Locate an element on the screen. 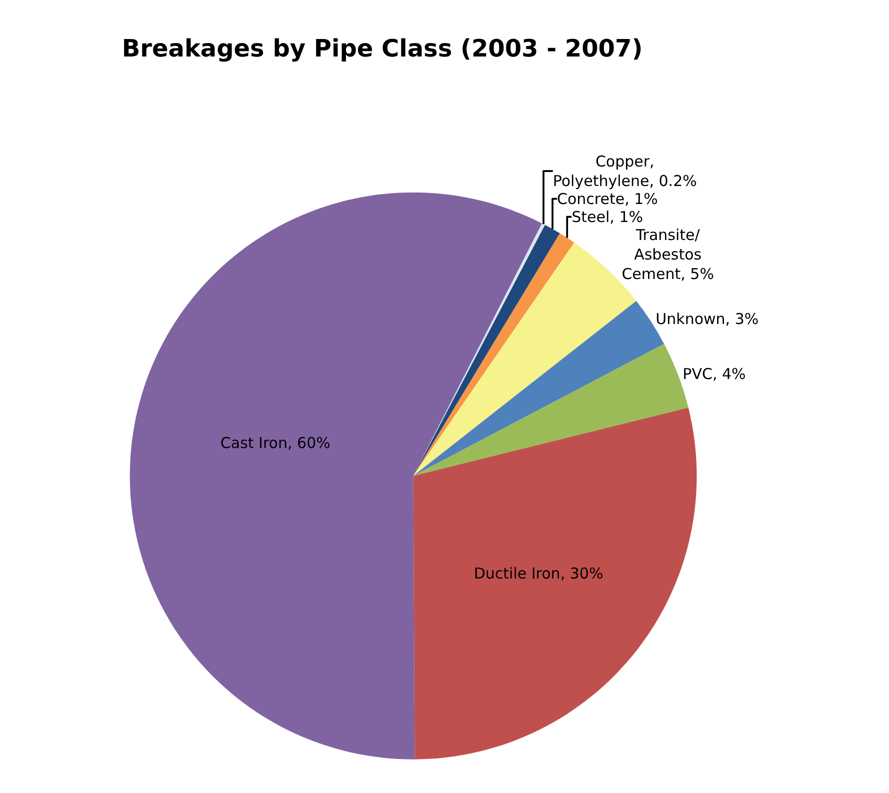 The height and width of the screenshot is (793, 889). slice-label: Transite/ Asbestos Cement, 5% is located at coordinates (668, 254).